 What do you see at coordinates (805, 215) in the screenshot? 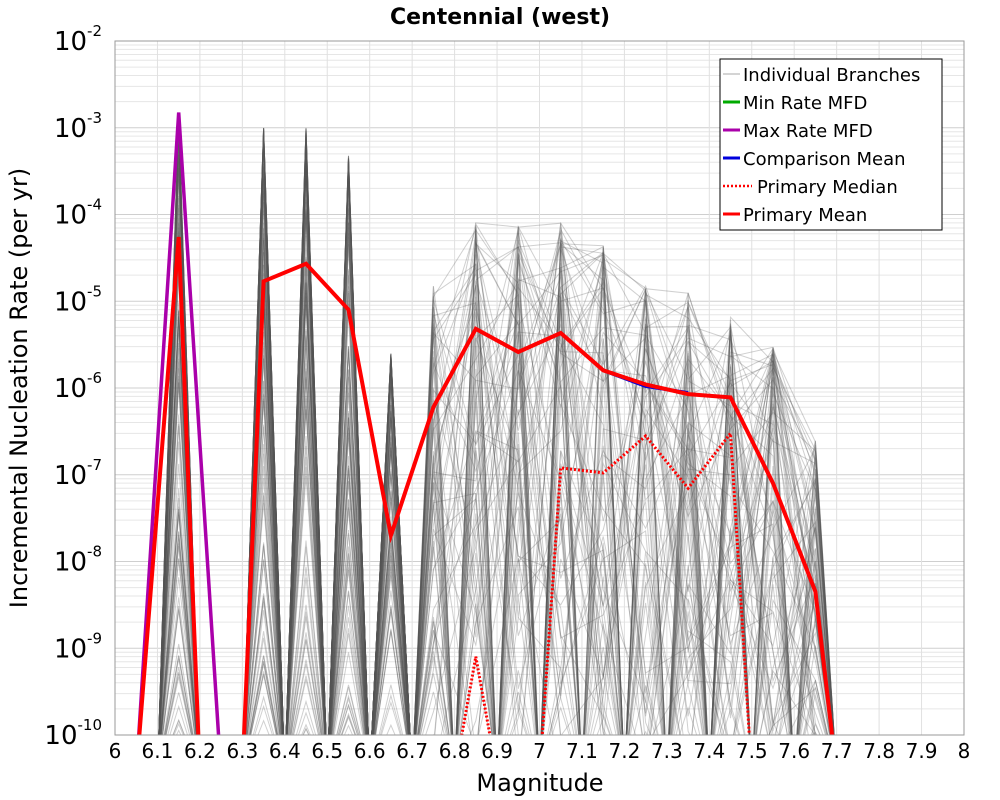
I see `legend-label: Primary Mean` at bounding box center [805, 215].